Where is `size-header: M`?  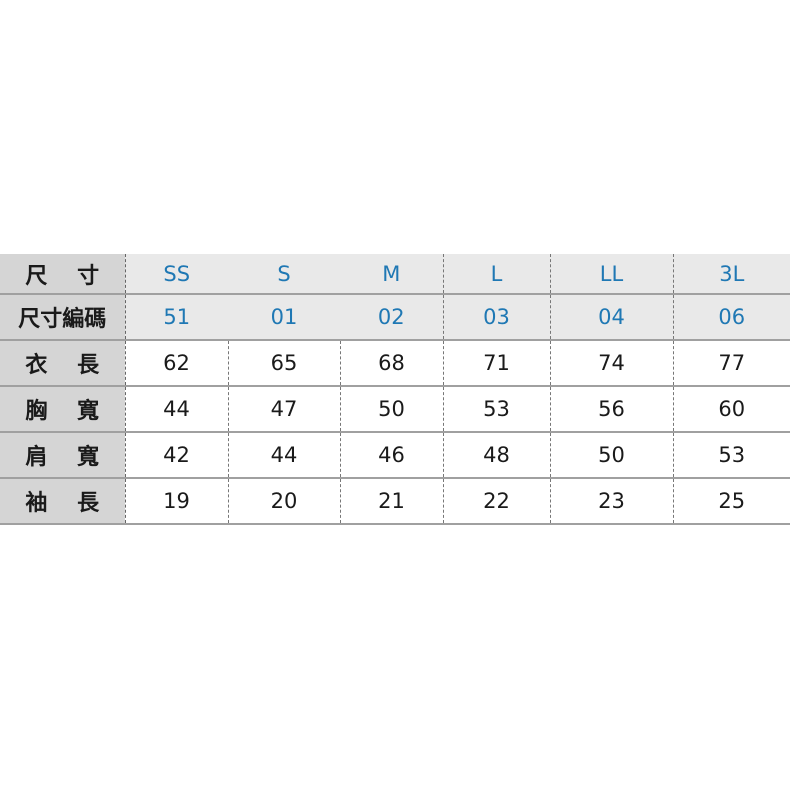
size-header: M is located at coordinates (391, 274).